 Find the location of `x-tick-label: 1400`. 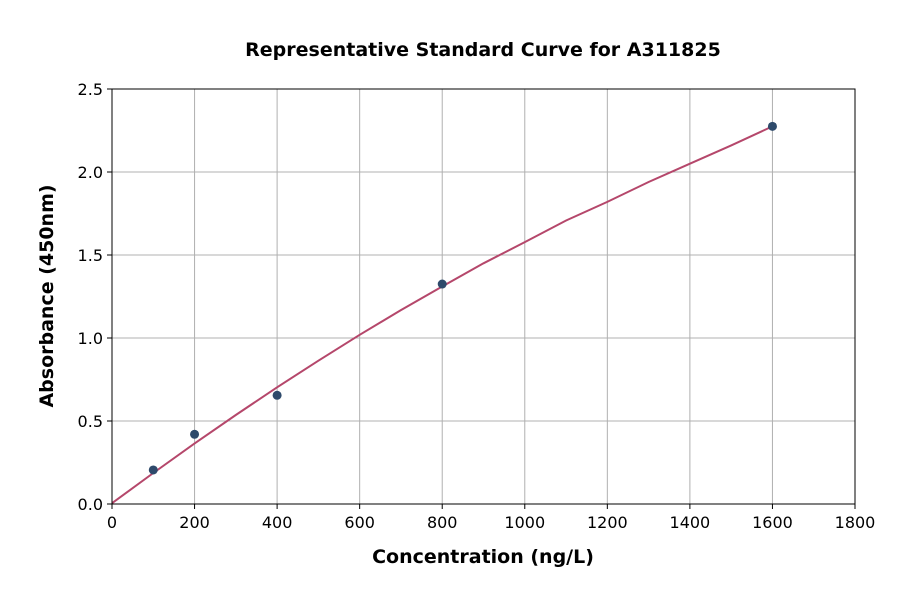

x-tick-label: 1400 is located at coordinates (690, 522).